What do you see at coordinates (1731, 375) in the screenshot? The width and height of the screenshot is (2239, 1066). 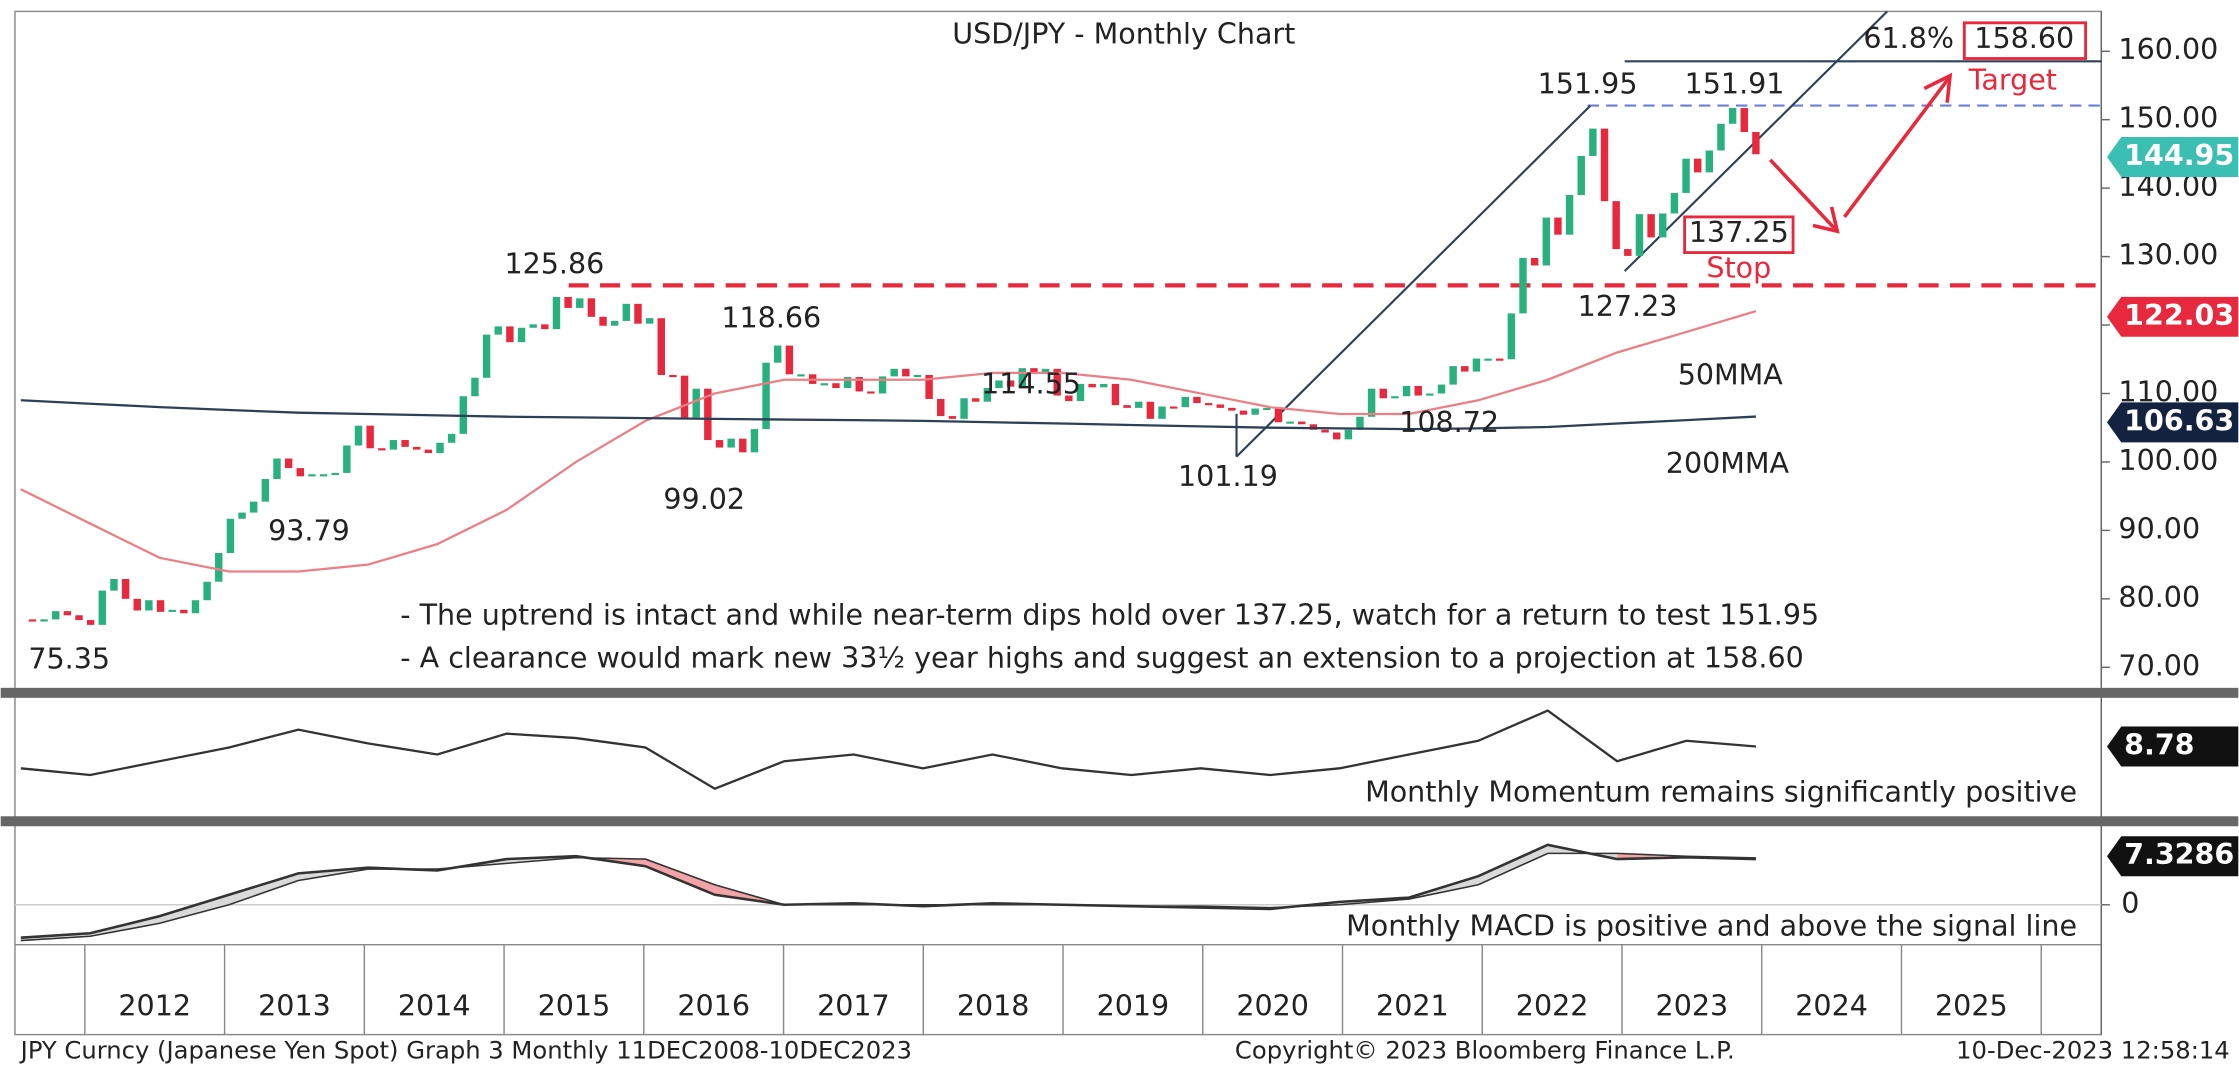 I see `series-label: 50MMA` at bounding box center [1731, 375].